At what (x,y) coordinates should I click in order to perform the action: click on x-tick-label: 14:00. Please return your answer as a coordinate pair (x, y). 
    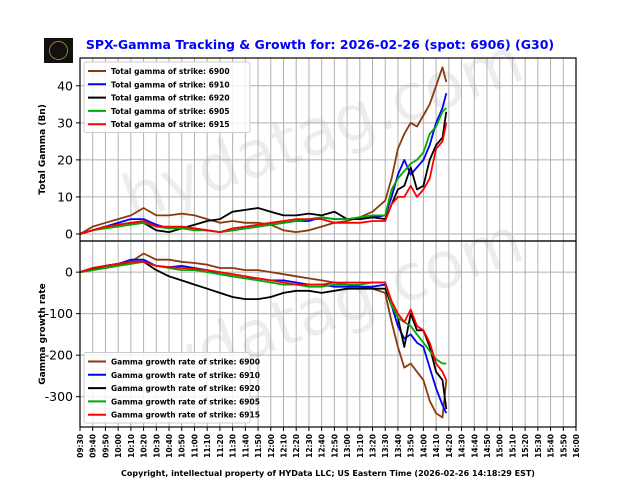
    Looking at the image, I should click on (423, 446).